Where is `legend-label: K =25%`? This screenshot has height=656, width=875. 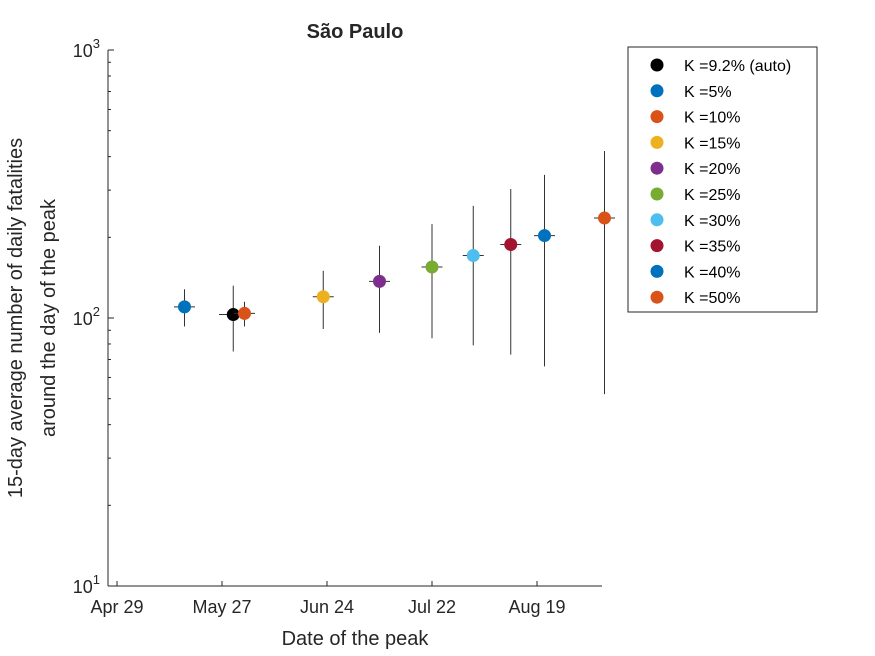 legend-label: K =25% is located at coordinates (712, 195).